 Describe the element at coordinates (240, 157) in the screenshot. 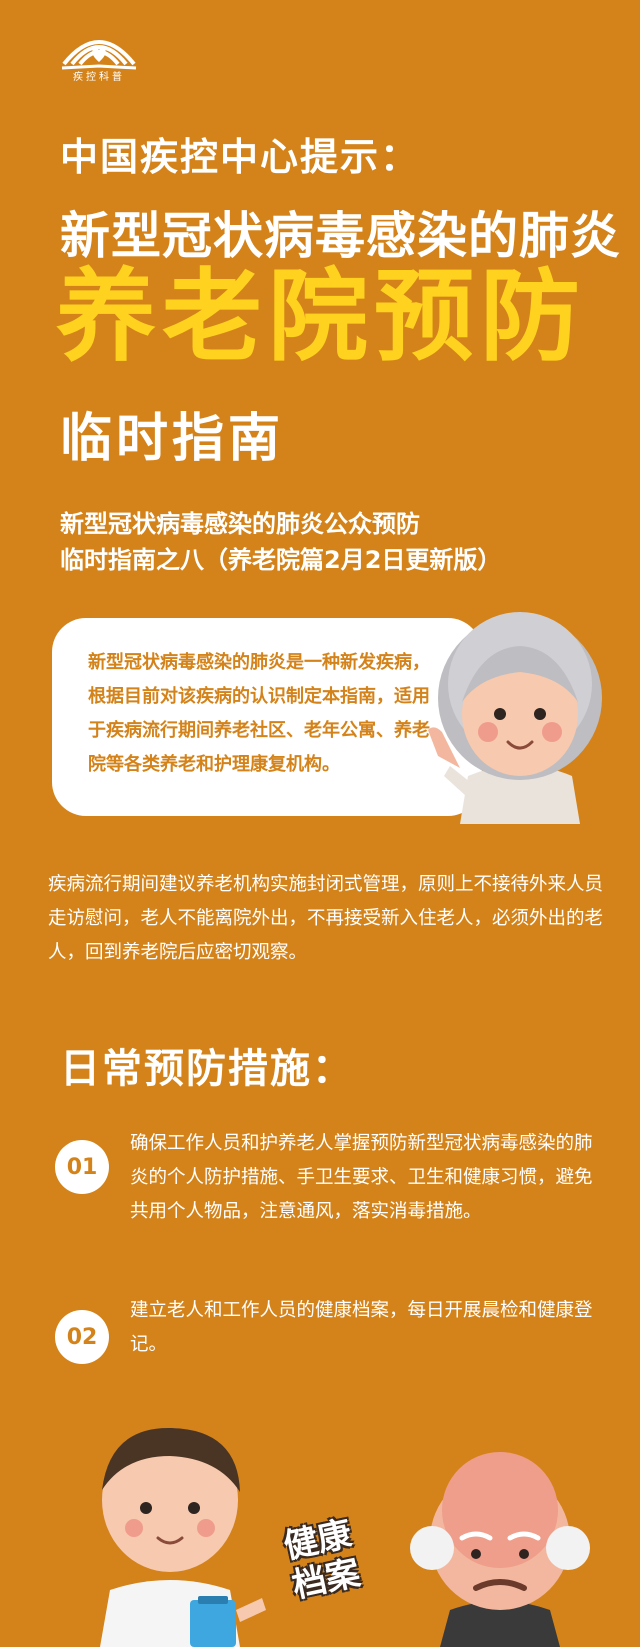

I see `header-notice: 中国疾控中心提示：` at that location.